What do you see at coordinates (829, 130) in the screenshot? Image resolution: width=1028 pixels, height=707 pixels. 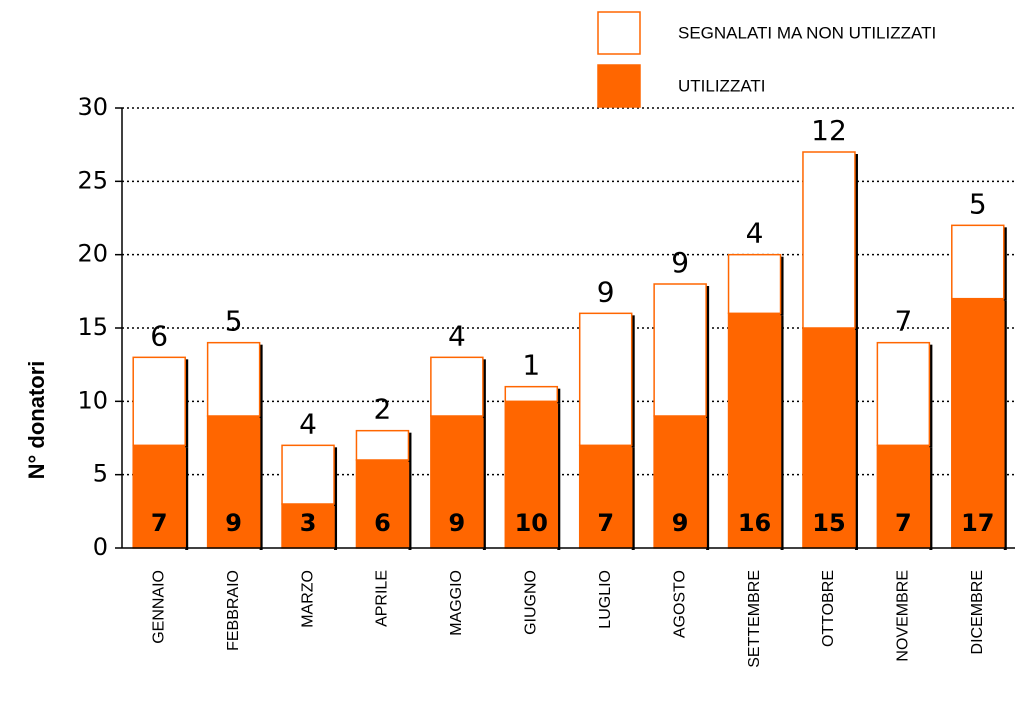 I see `value-label: 12` at bounding box center [829, 130].